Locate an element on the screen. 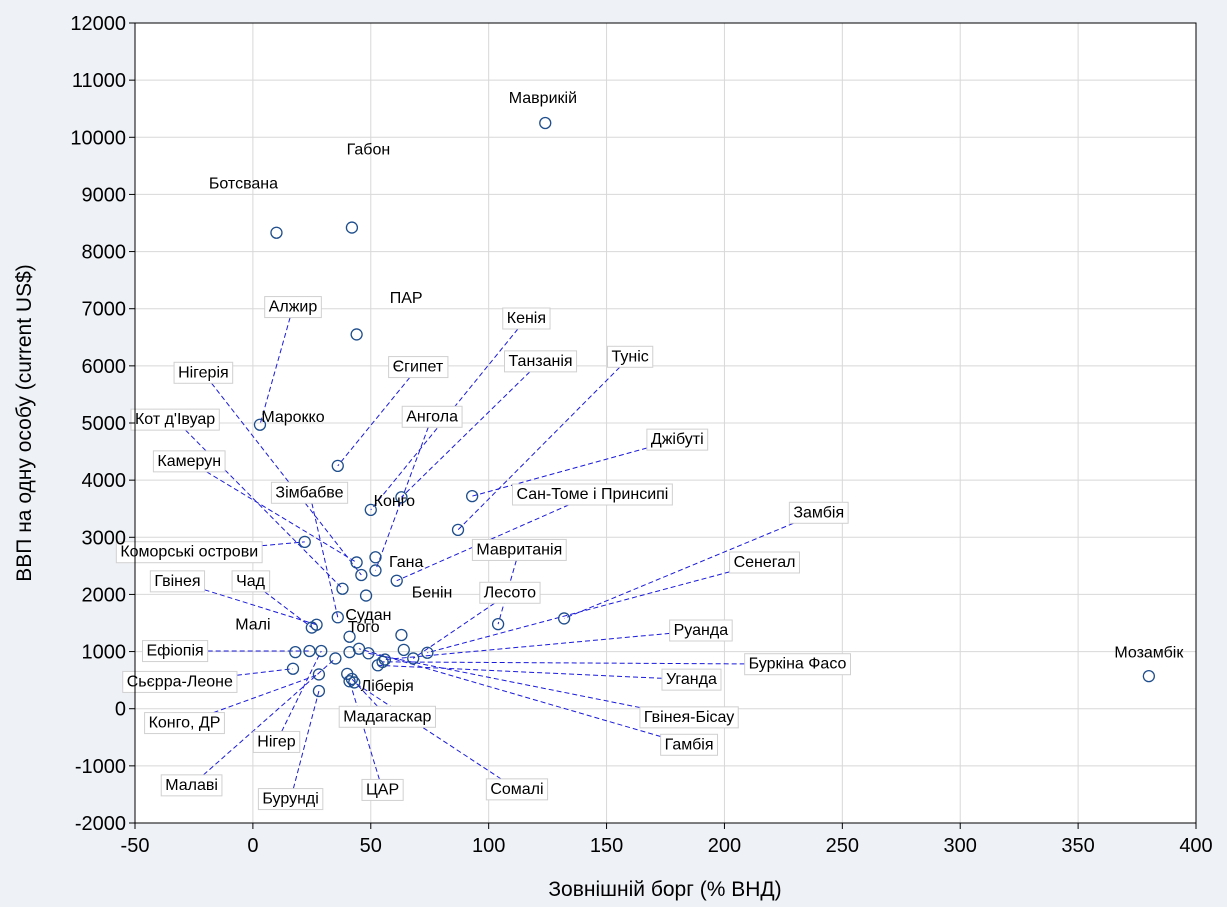 This screenshot has height=907, width=1227. point-label-text: Танзанія is located at coordinates (540, 361).